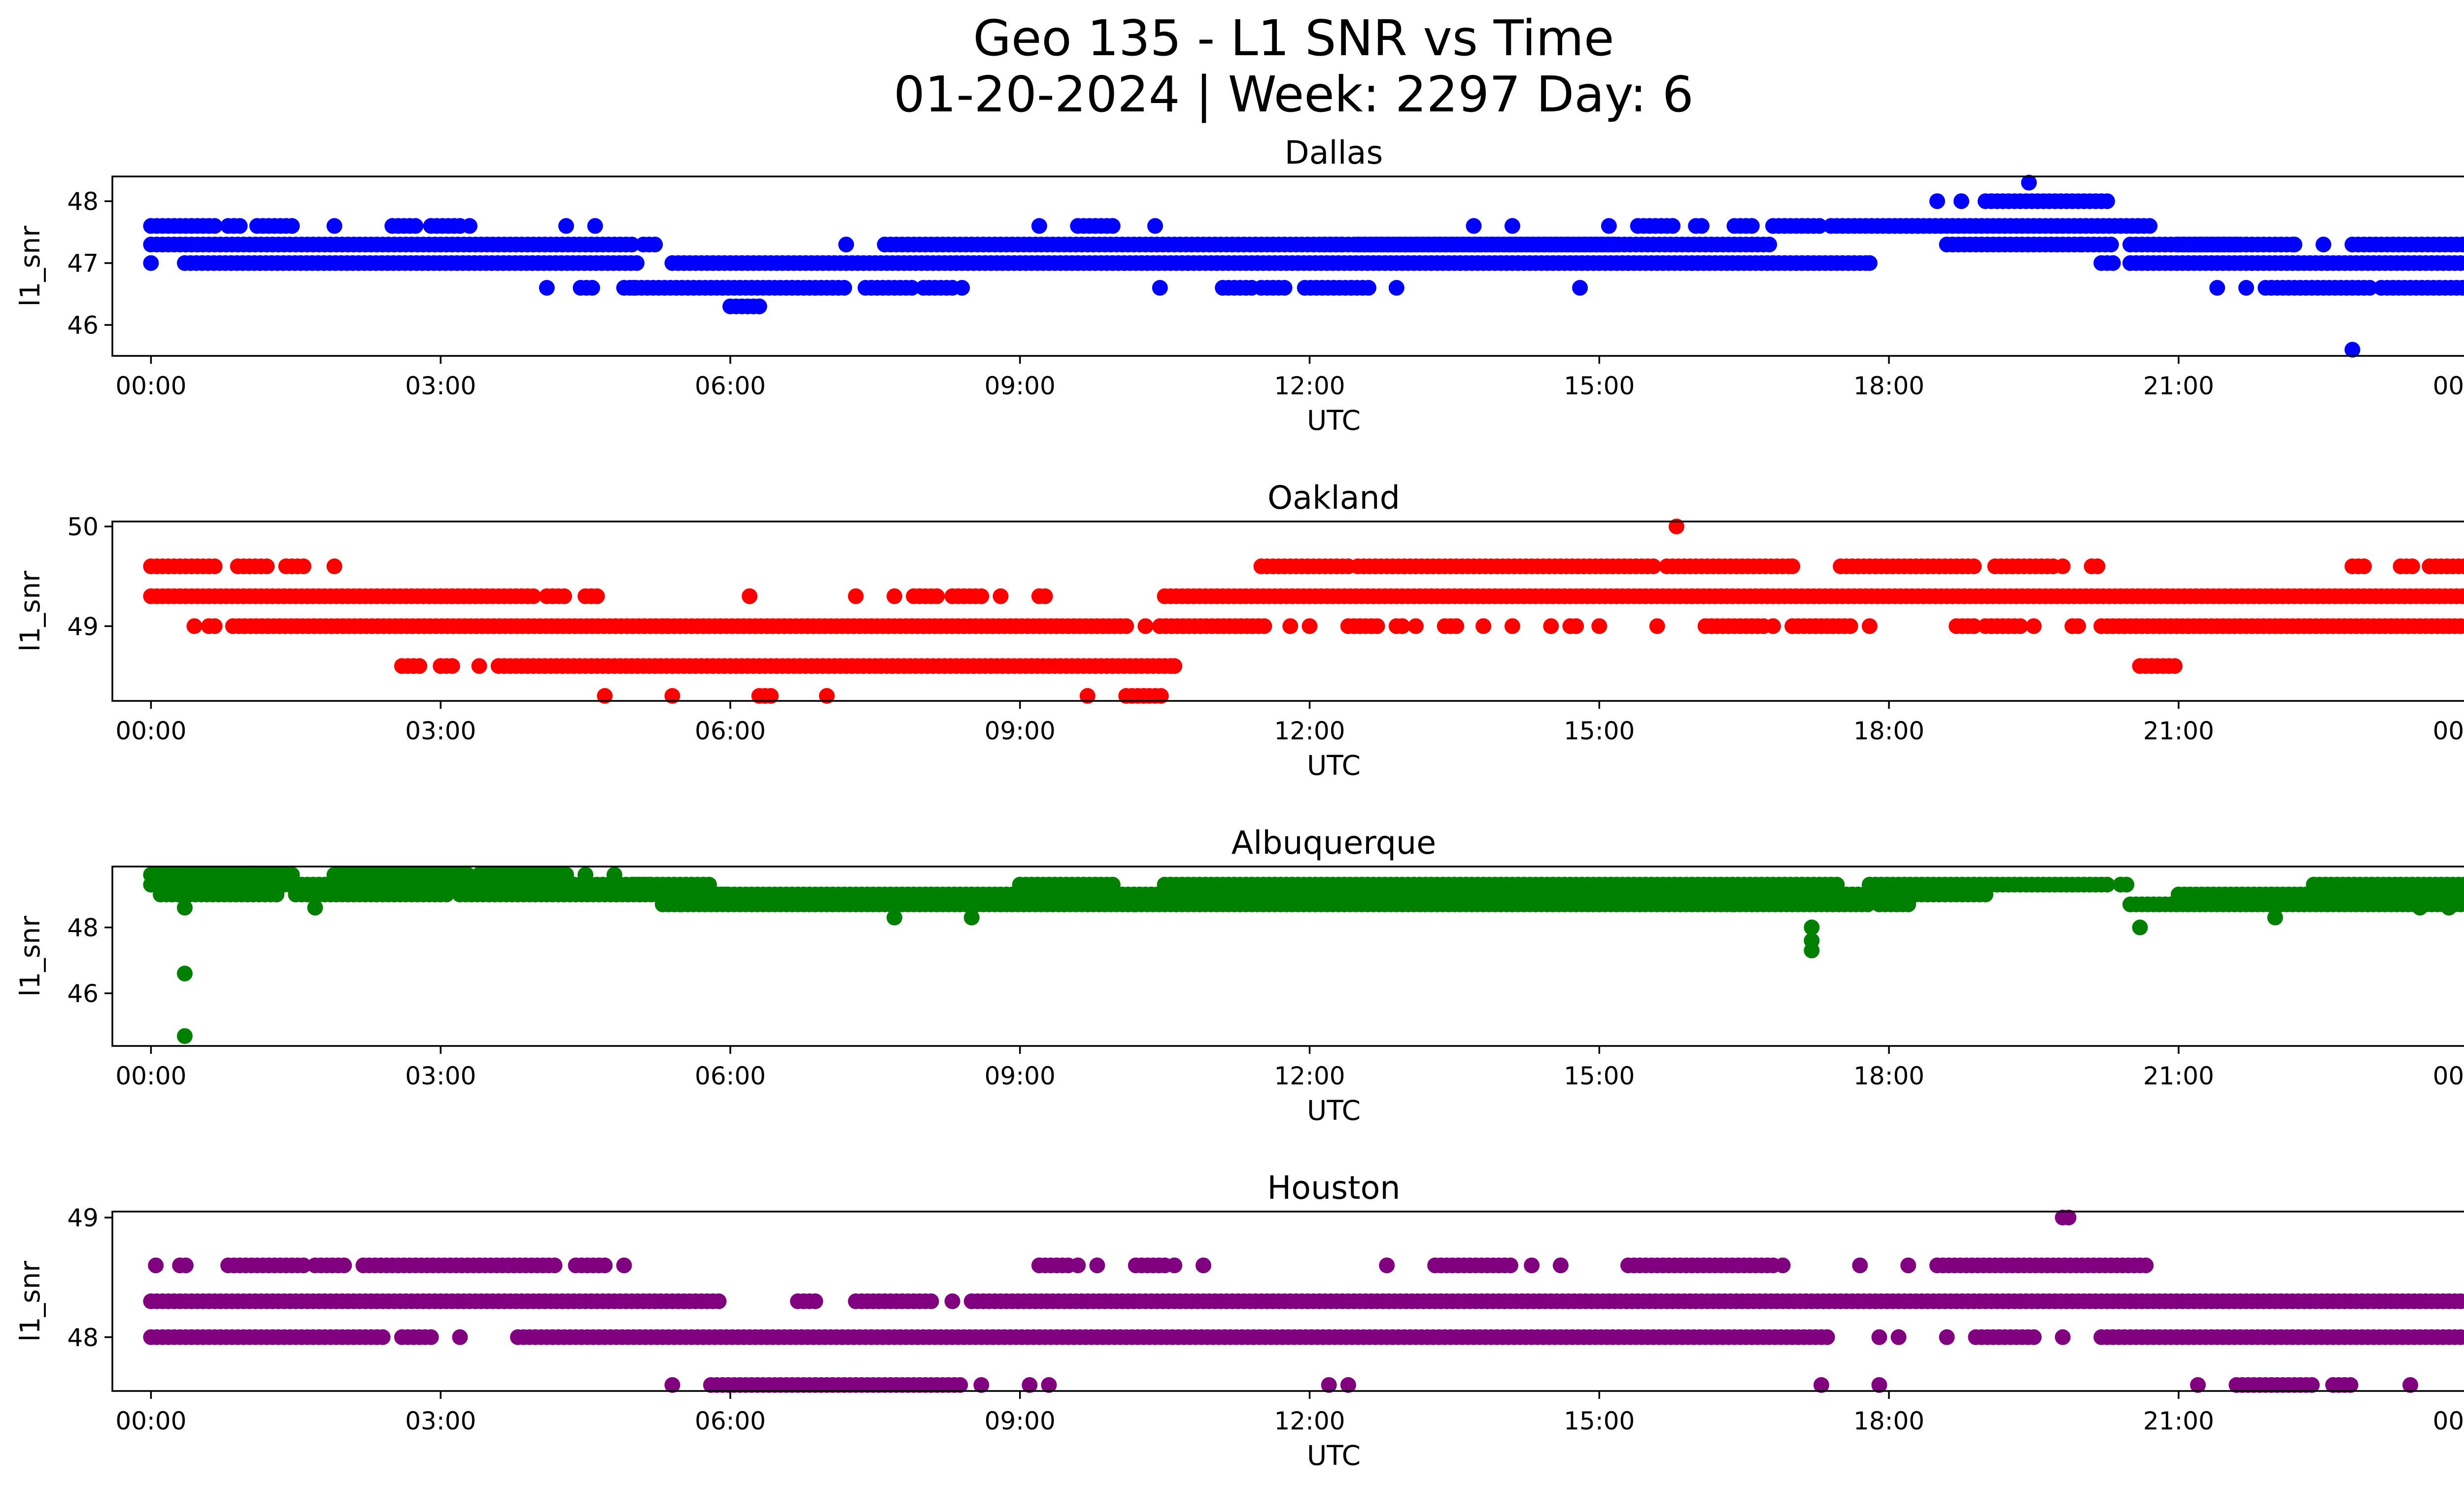 The height and width of the screenshot is (1495, 2464). I want to click on plot-frame-houston, so click(1287, 1301).